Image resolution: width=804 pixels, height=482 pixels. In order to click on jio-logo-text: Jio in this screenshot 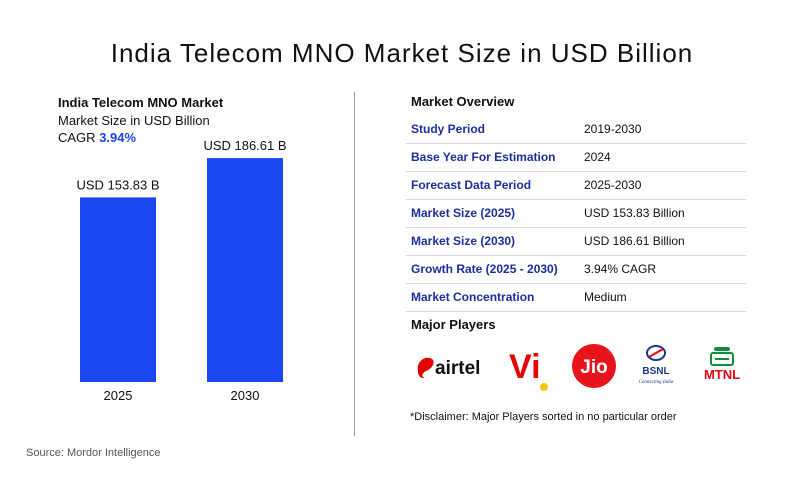, I will do `click(593, 367)`.